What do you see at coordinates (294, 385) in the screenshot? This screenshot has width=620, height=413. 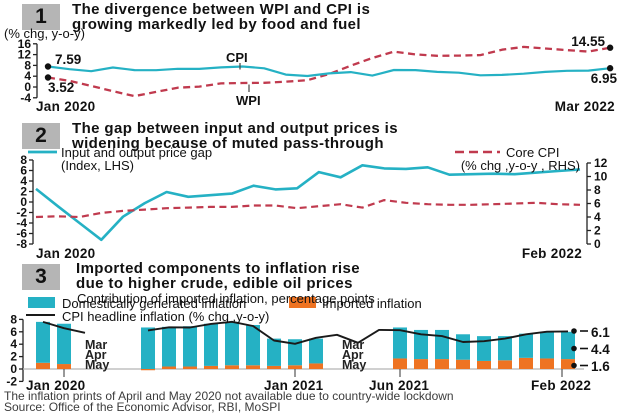 I see `panel3-xlabel-jan2021: Jan 2021` at bounding box center [294, 385].